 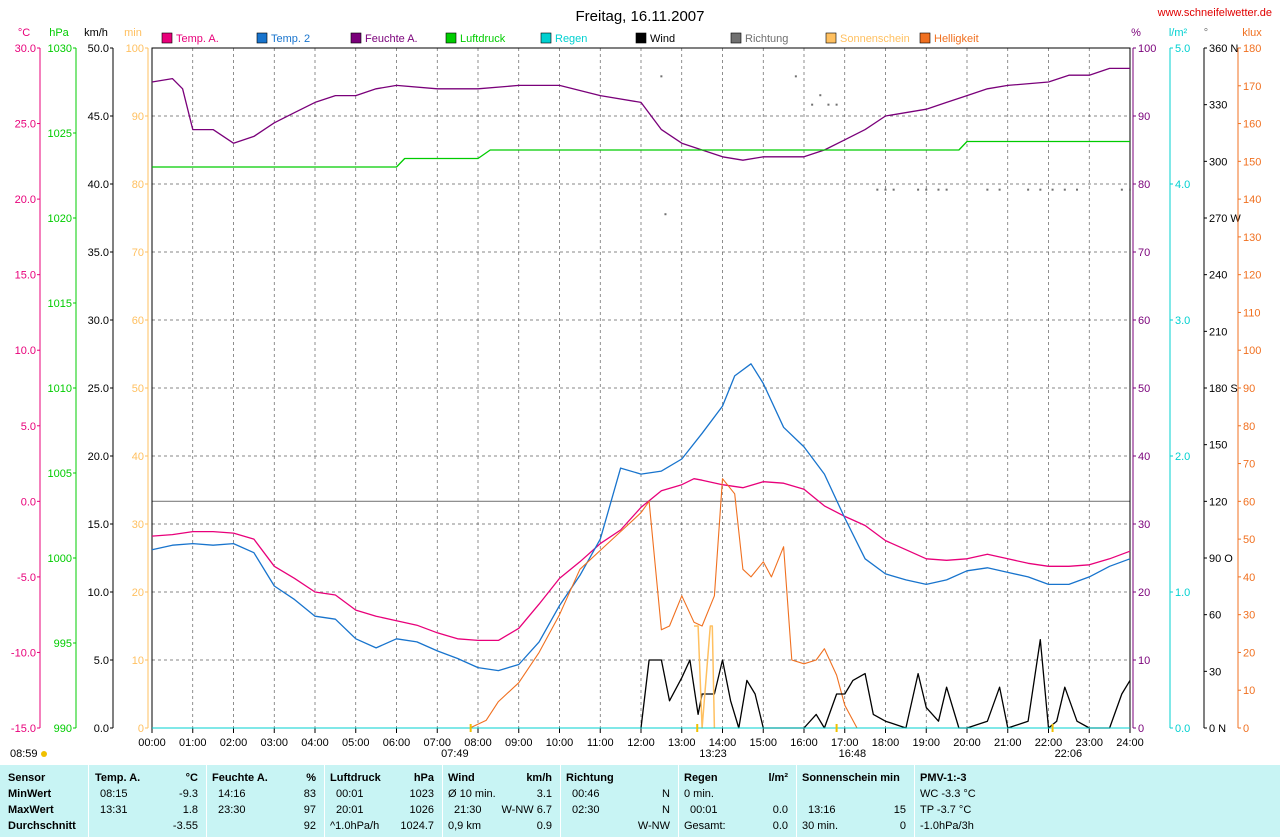 I want to click on stats-sensor-header: Sensor, so click(x=27, y=778).